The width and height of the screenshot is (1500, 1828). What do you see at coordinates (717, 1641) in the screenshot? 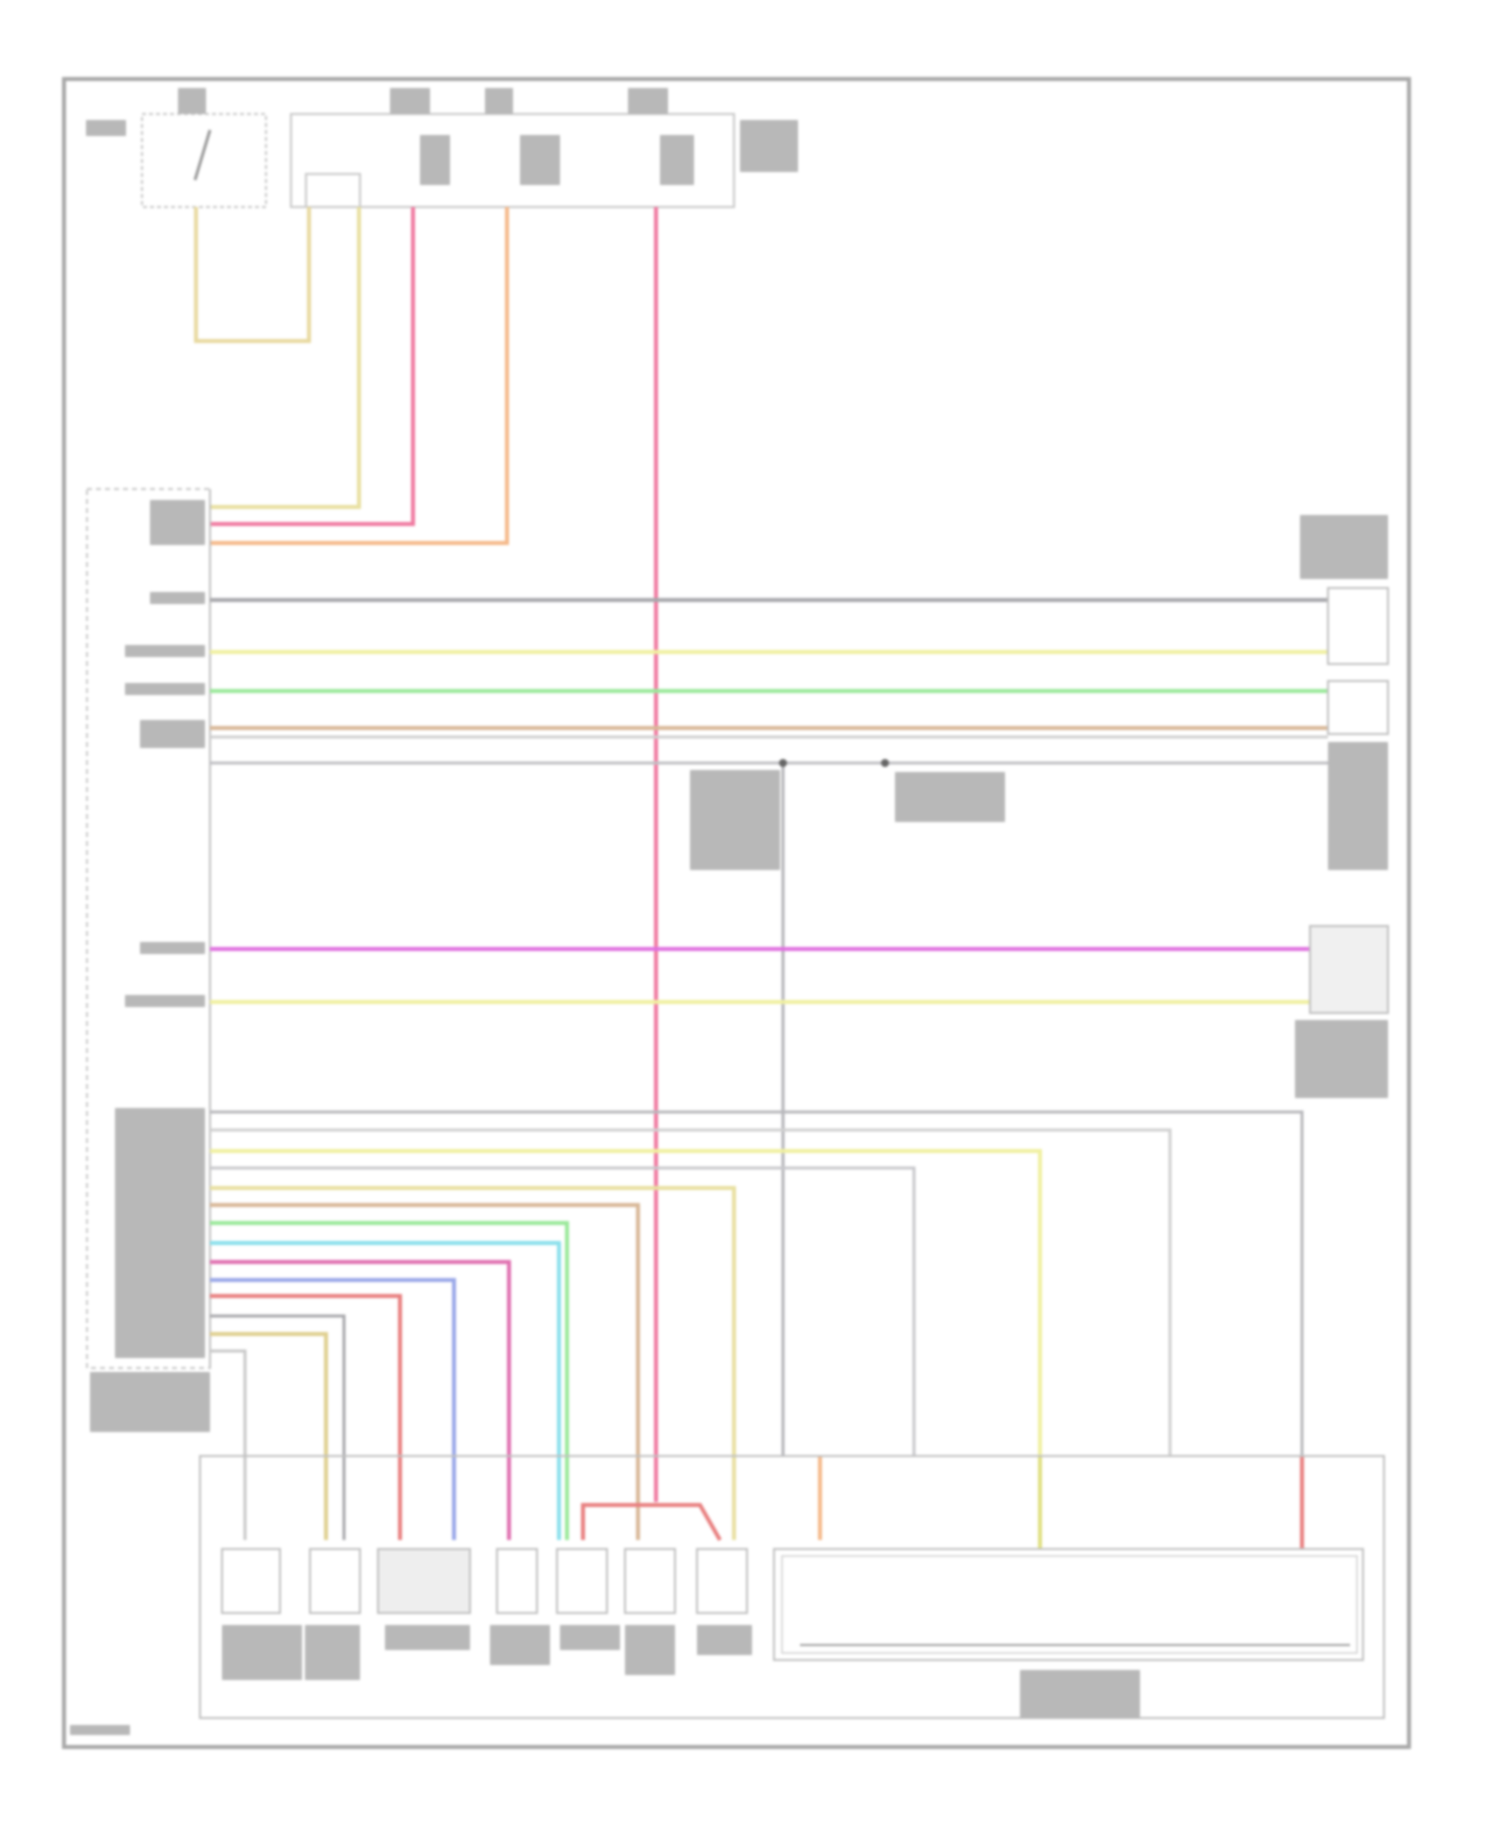
I see `bottom-components` at bounding box center [717, 1641].